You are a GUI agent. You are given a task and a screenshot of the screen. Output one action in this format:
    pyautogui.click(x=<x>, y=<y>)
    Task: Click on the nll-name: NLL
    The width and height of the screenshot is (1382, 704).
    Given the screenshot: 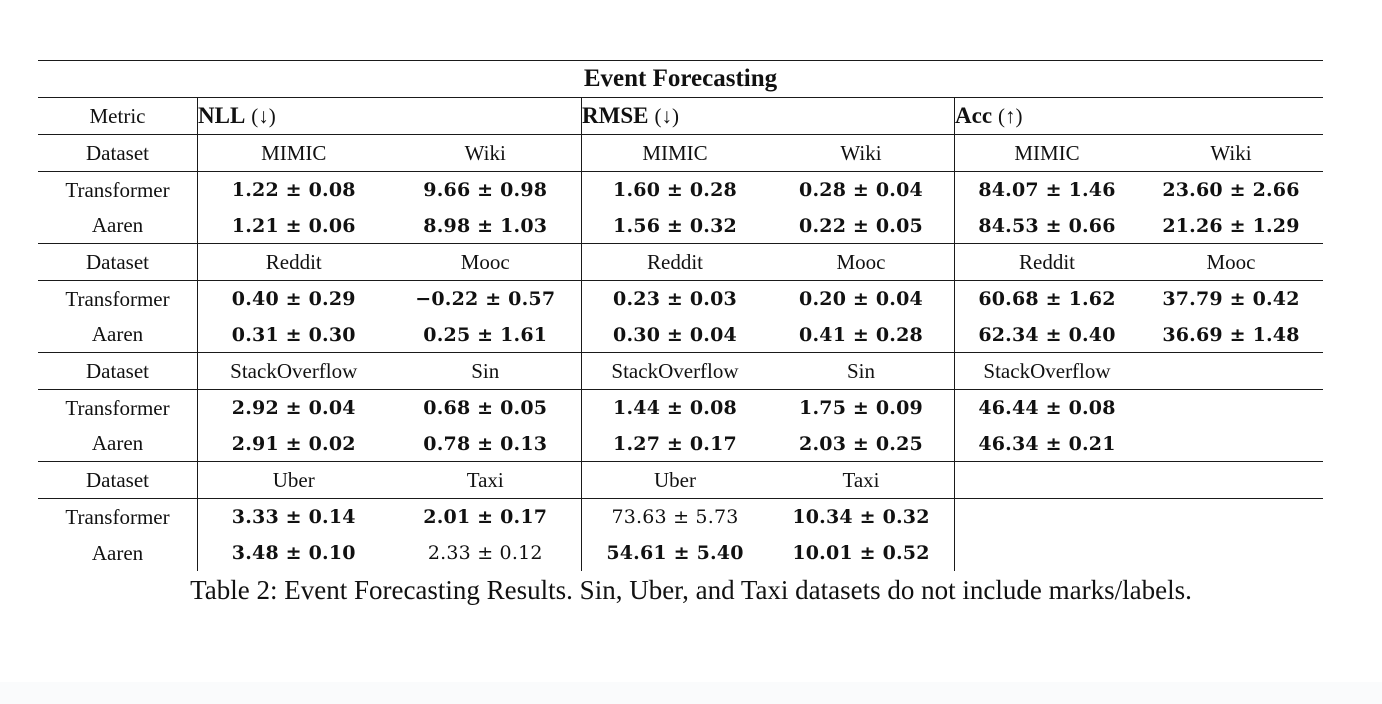 What is the action you would take?
    pyautogui.click(x=222, y=115)
    